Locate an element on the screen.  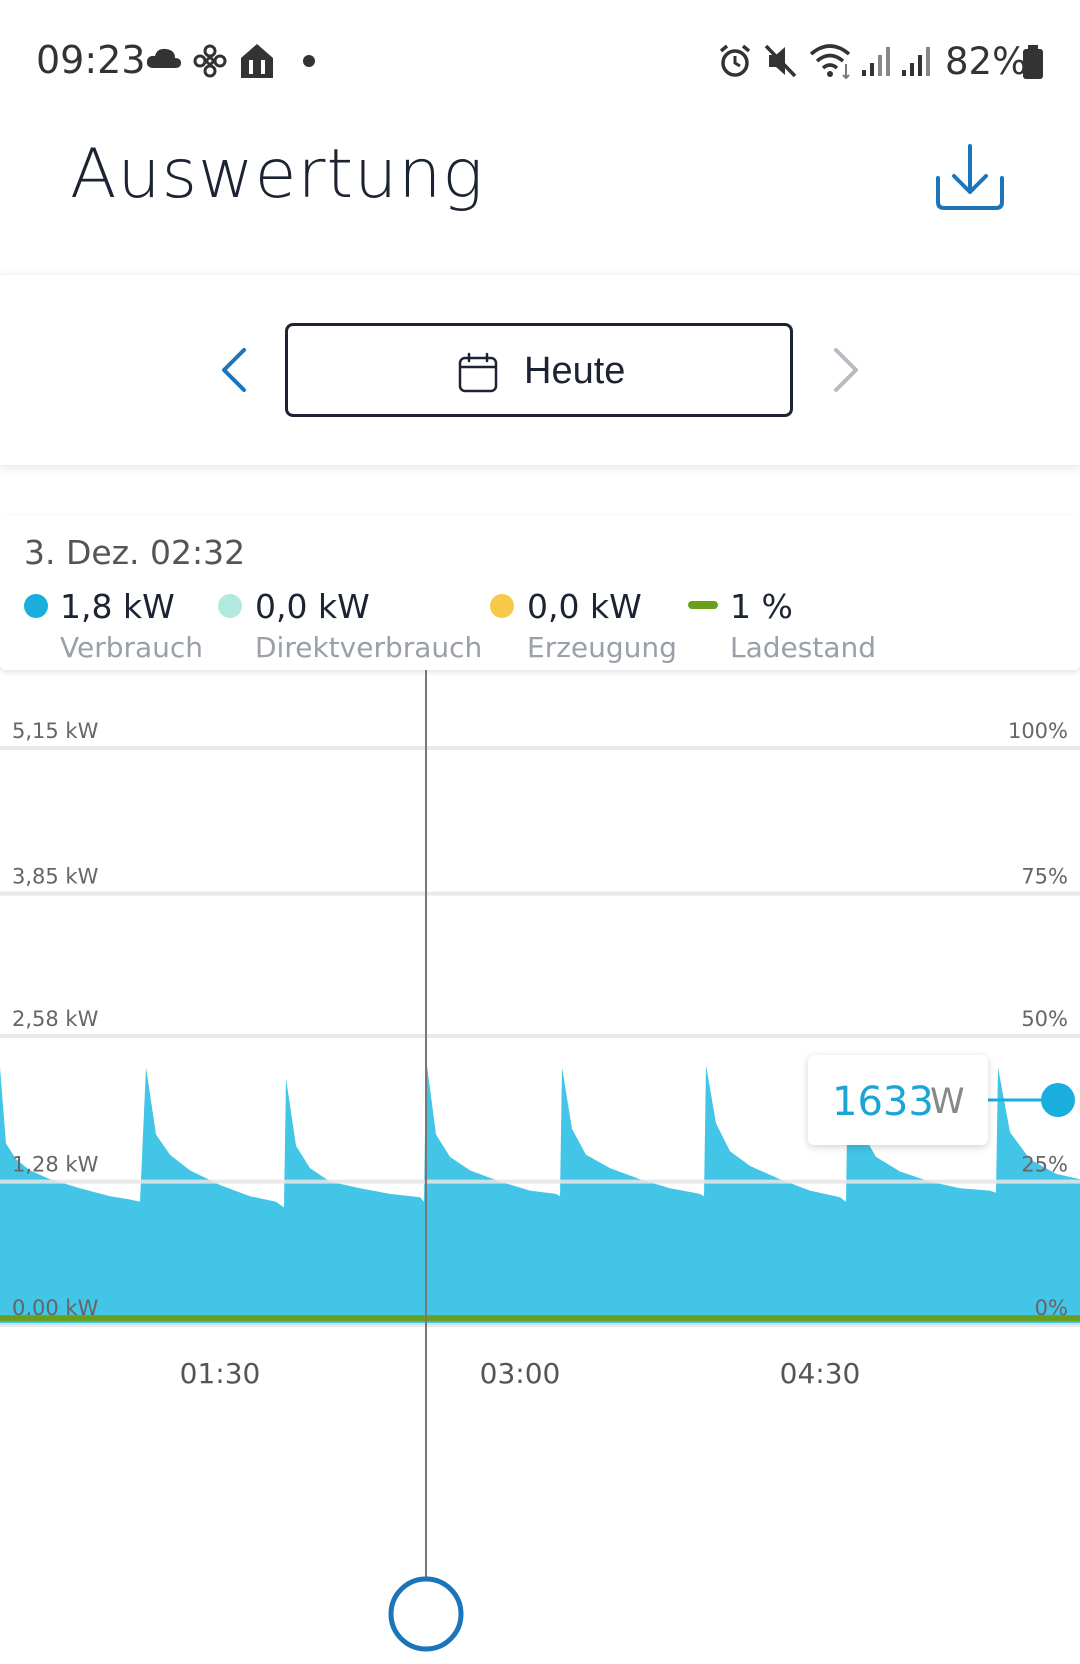
date-selector-card is located at coordinates (540, 370).